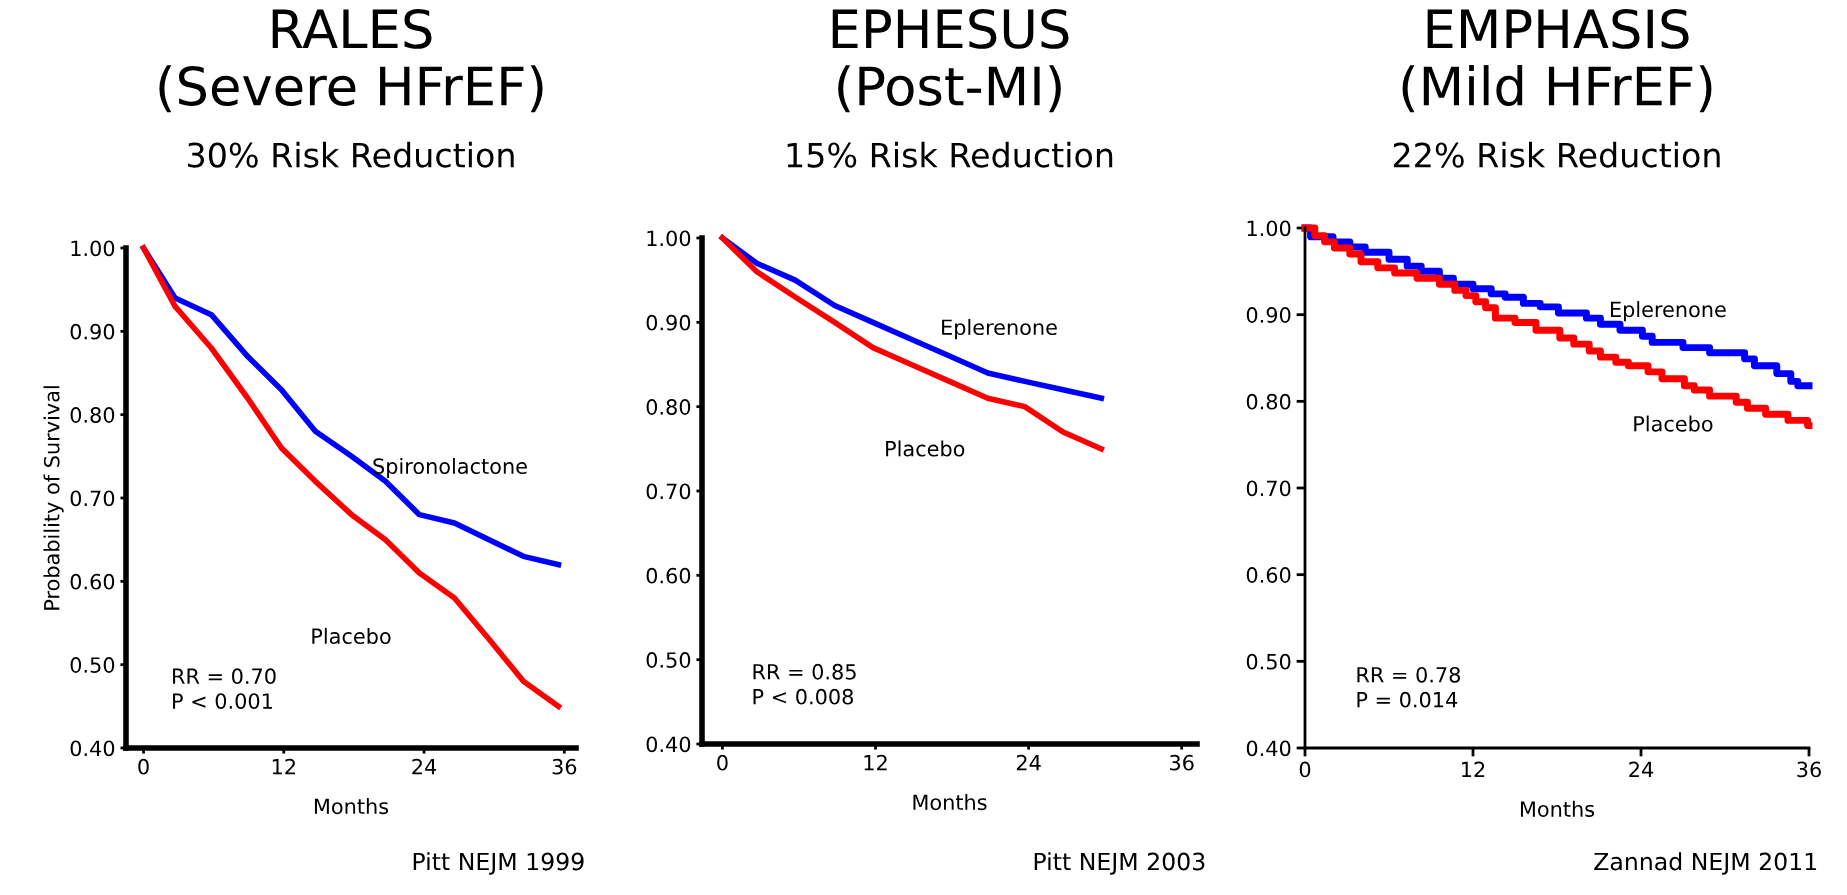 This screenshot has width=1847, height=895. Describe the element at coordinates (950, 60) in the screenshot. I see `chart-title: EPHESUS (Post-MI)` at that location.